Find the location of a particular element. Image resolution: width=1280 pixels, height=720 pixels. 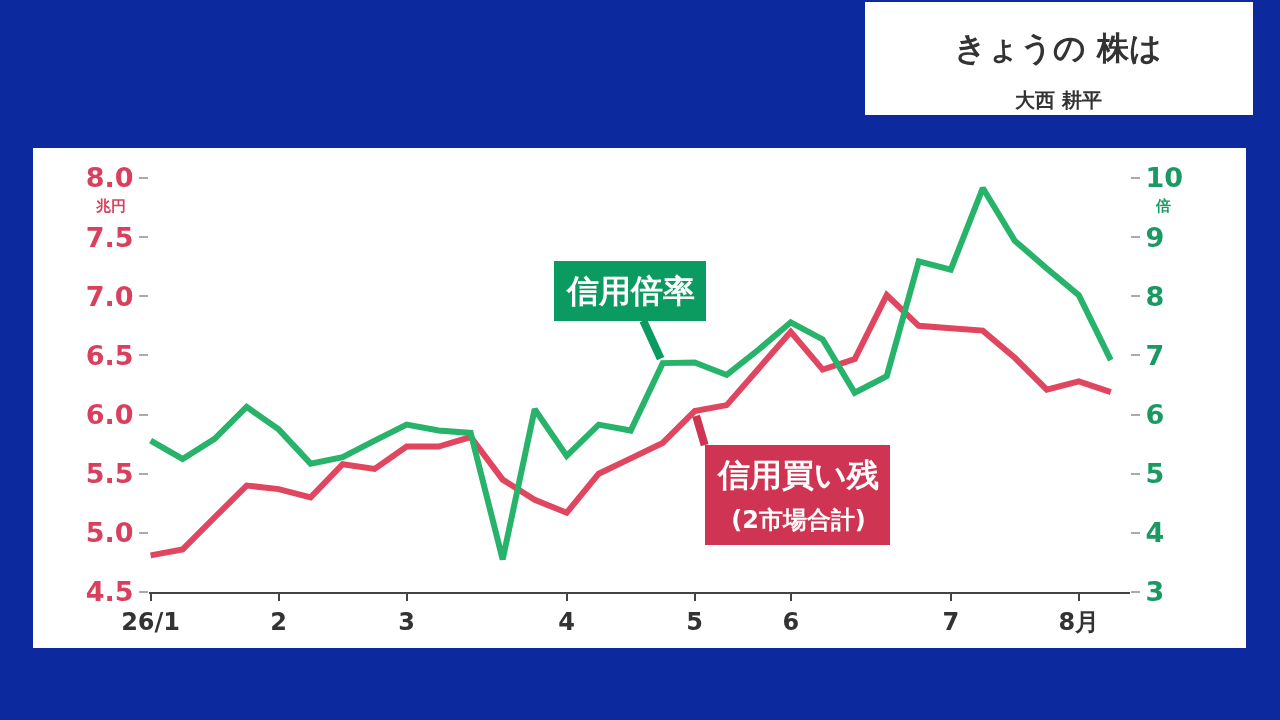

y-tick-label: 5.5 is located at coordinates (109, 474).